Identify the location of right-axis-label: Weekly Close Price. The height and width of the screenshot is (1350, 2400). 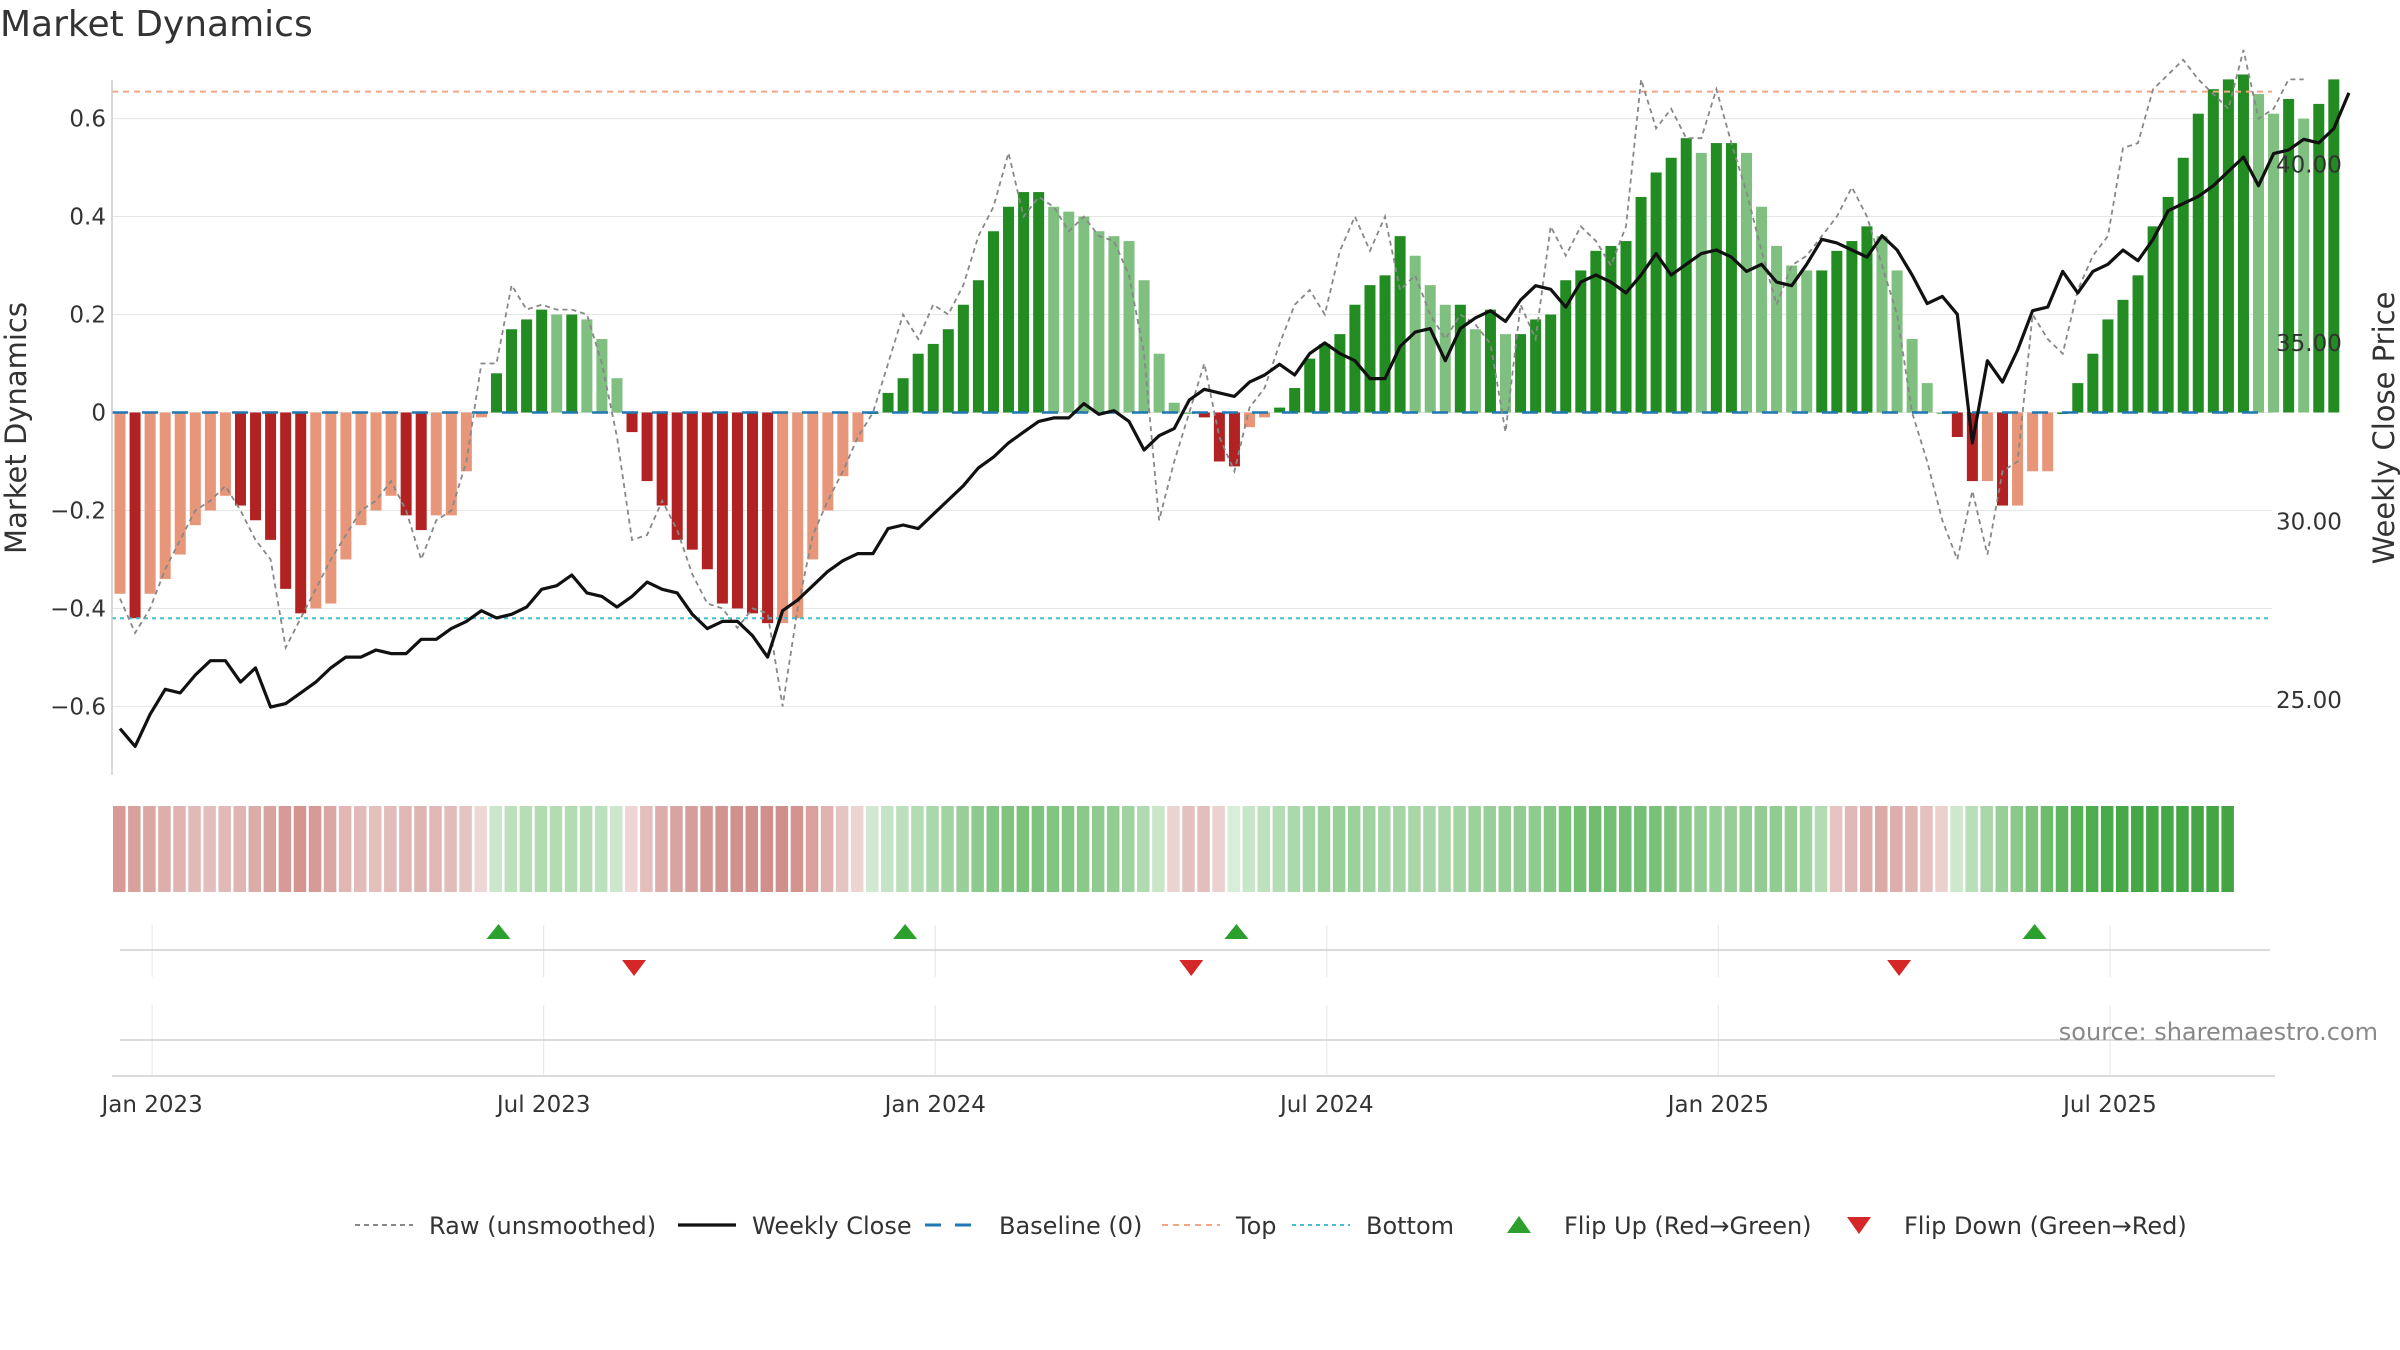
(2383, 428).